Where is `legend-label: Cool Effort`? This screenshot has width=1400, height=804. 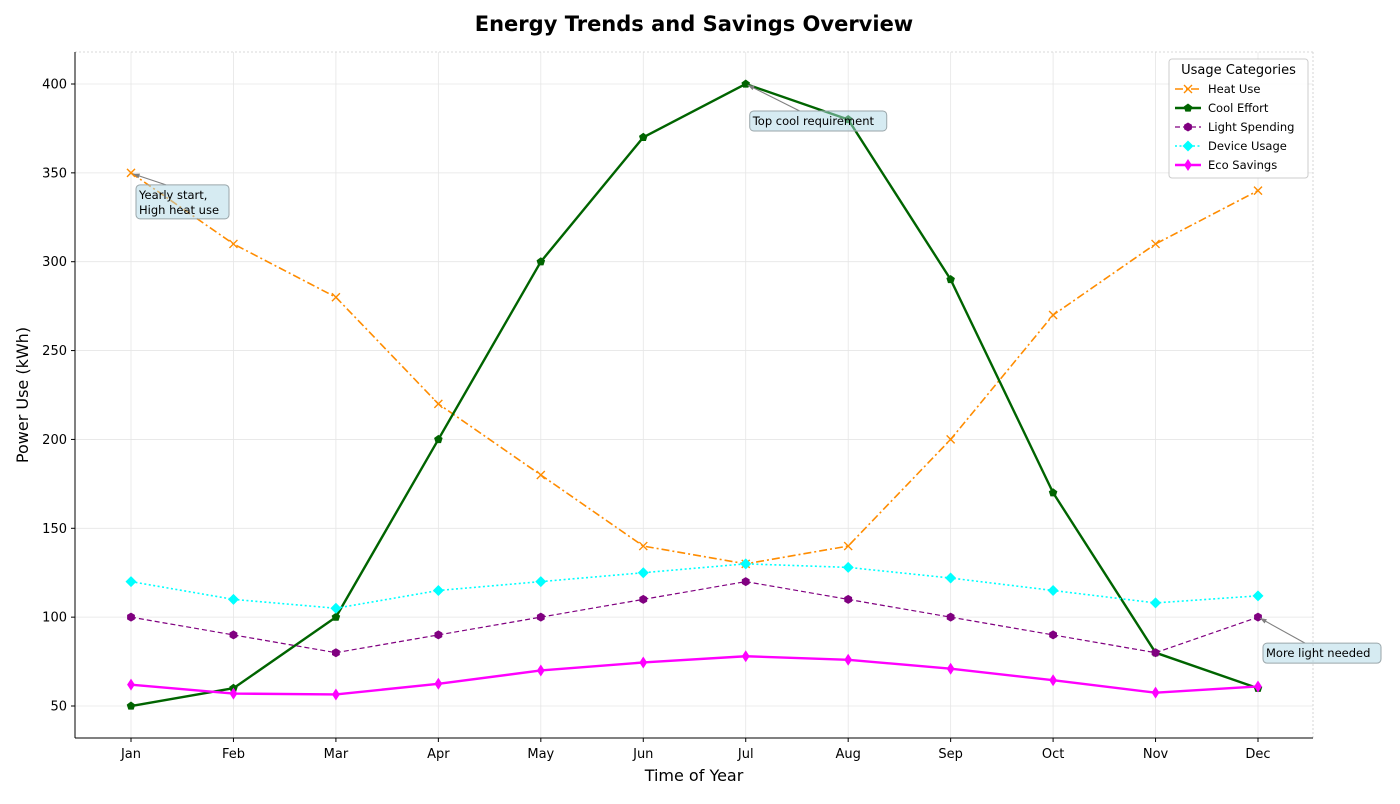
legend-label: Cool Effort is located at coordinates (1238, 108).